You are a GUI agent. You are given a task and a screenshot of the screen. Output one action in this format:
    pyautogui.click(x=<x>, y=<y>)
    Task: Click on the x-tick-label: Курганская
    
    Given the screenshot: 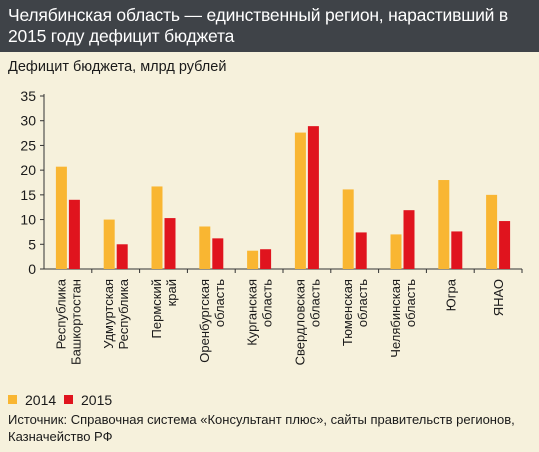 What is the action you would take?
    pyautogui.click(x=252, y=312)
    